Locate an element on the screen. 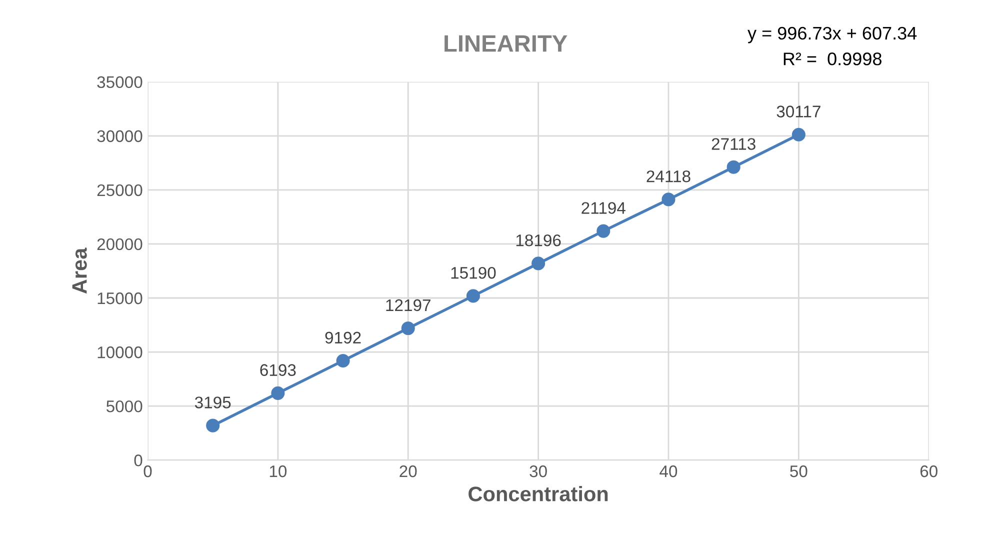 The height and width of the screenshot is (535, 985). y-tick-label: 25000 is located at coordinates (119, 190).